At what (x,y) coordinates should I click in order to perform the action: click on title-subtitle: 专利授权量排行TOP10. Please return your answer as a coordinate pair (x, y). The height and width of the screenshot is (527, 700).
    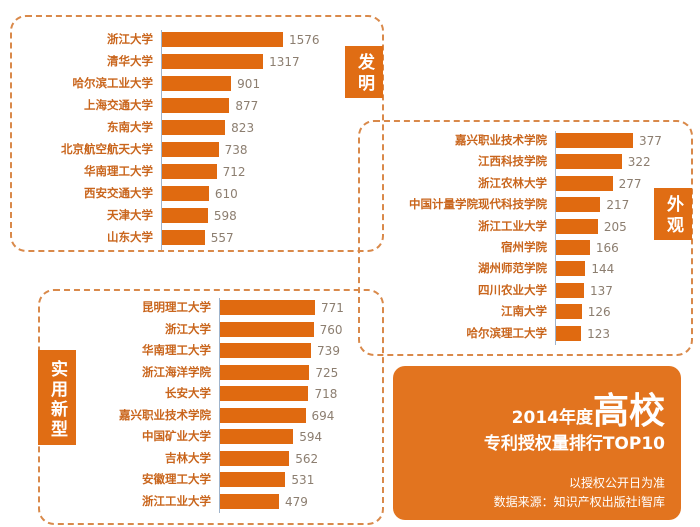
    Looking at the image, I should click on (574, 444).